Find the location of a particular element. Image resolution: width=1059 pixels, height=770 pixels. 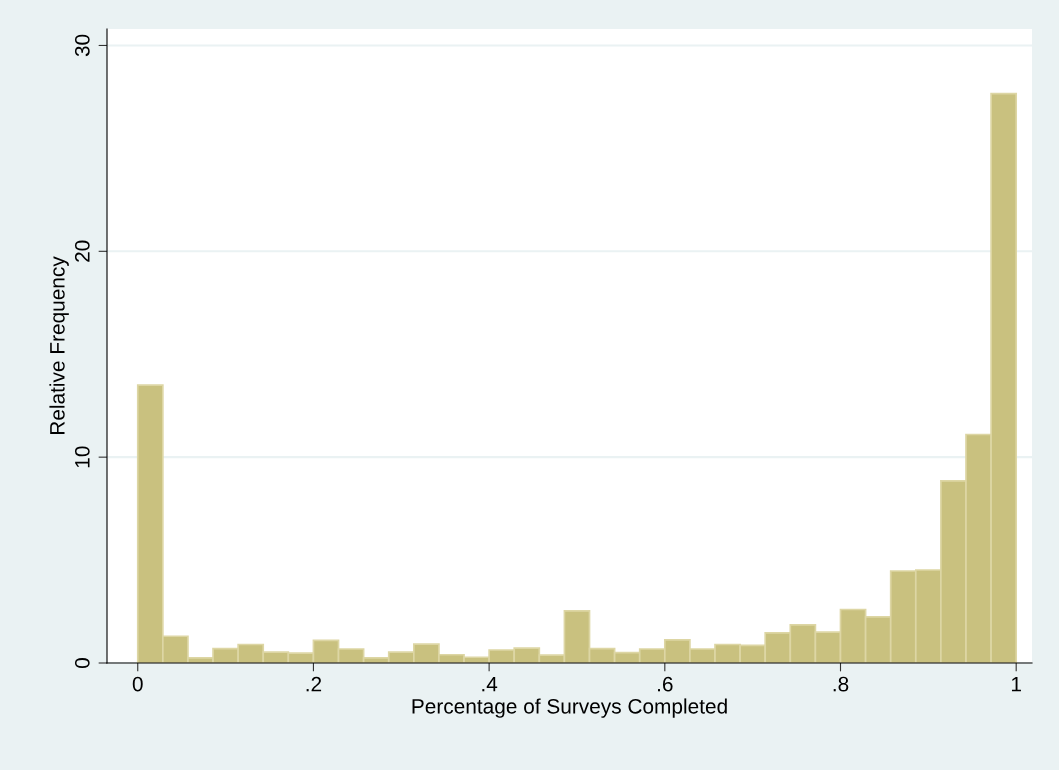

y-tick-label: 30 is located at coordinates (82, 45).